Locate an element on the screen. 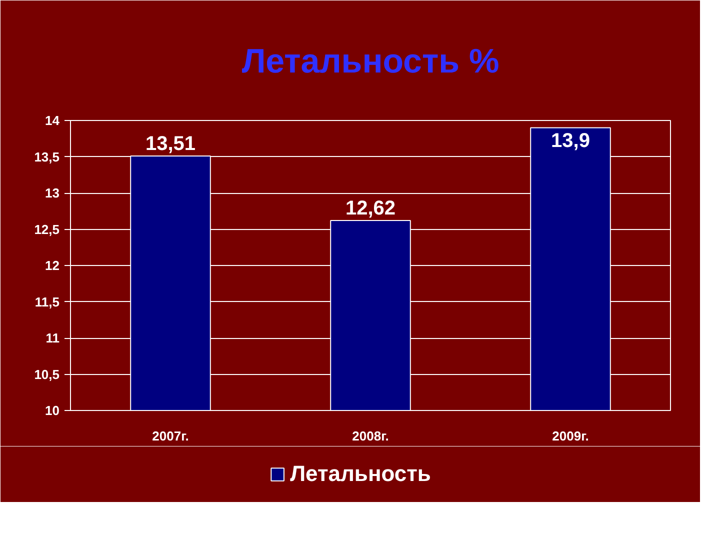  y-tick-label: 14 is located at coordinates (52, 120).